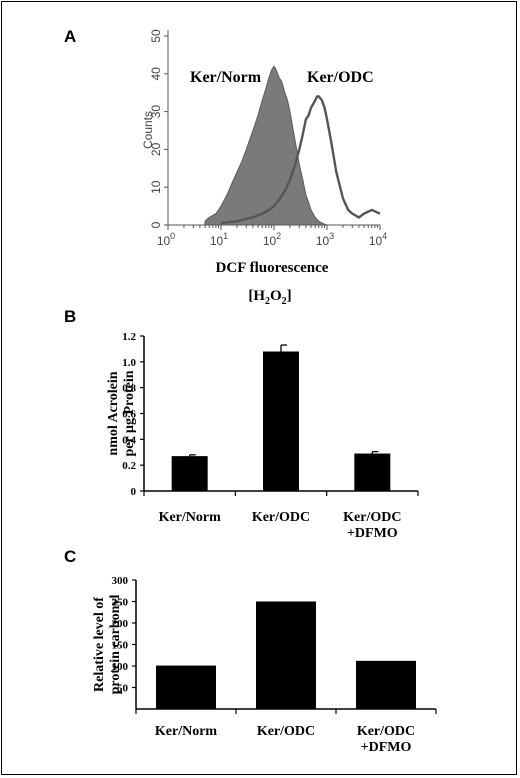  Describe the element at coordinates (120, 581) in the screenshot. I see `y-tick-label: 300` at that location.